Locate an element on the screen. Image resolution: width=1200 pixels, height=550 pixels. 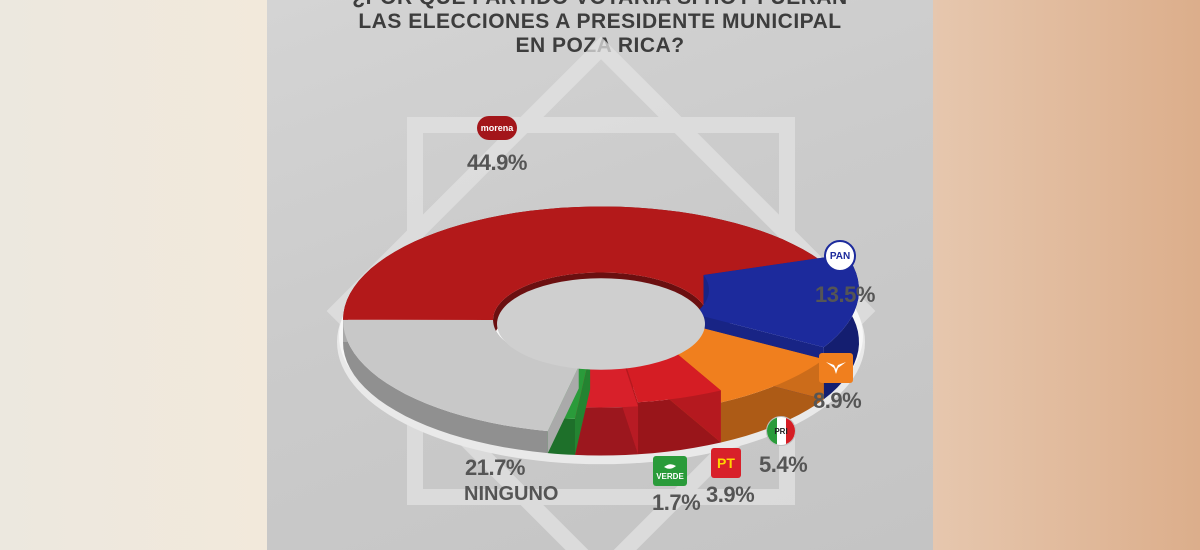
pan-logo-text: PAN is located at coordinates (840, 256).